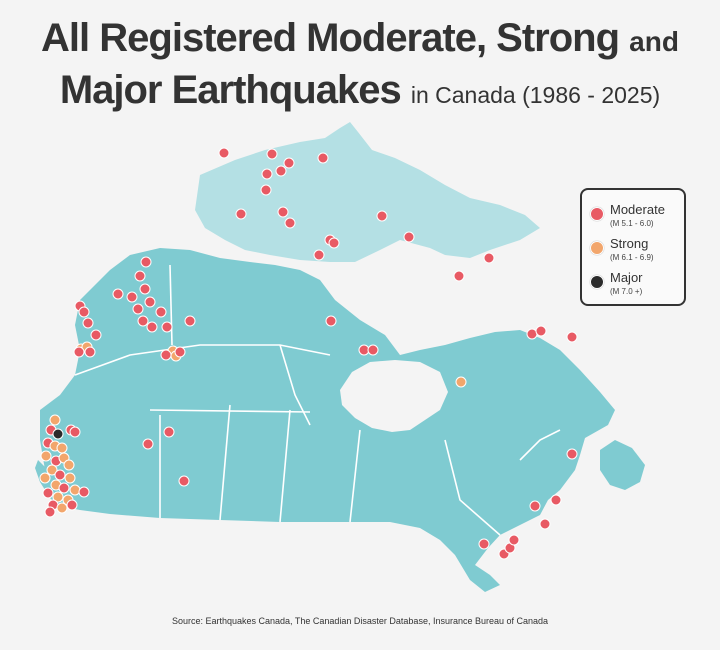  Describe the element at coordinates (632, 257) in the screenshot. I see `legend-range: (M 6.1 - 6.9)` at that location.